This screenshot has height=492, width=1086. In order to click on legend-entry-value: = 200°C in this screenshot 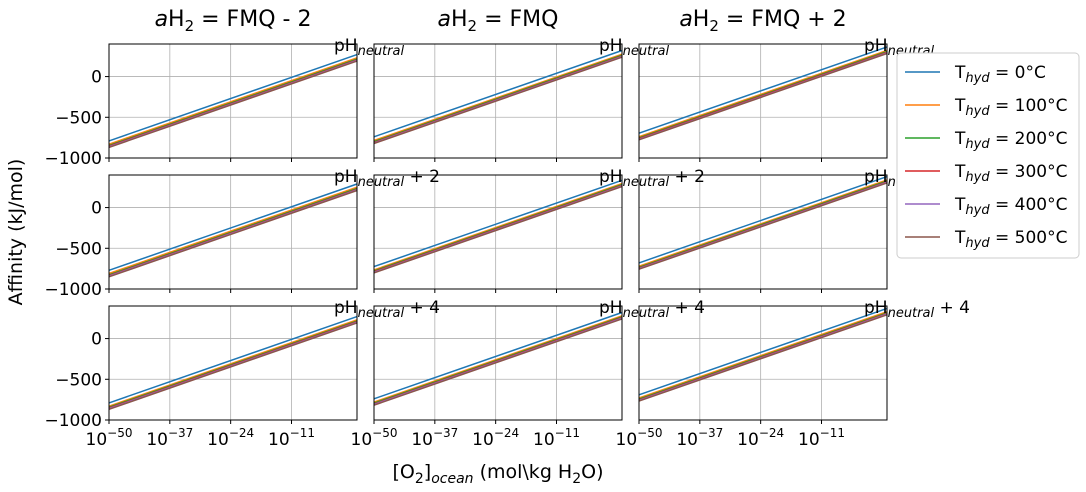, I will do `click(1029, 139)`.